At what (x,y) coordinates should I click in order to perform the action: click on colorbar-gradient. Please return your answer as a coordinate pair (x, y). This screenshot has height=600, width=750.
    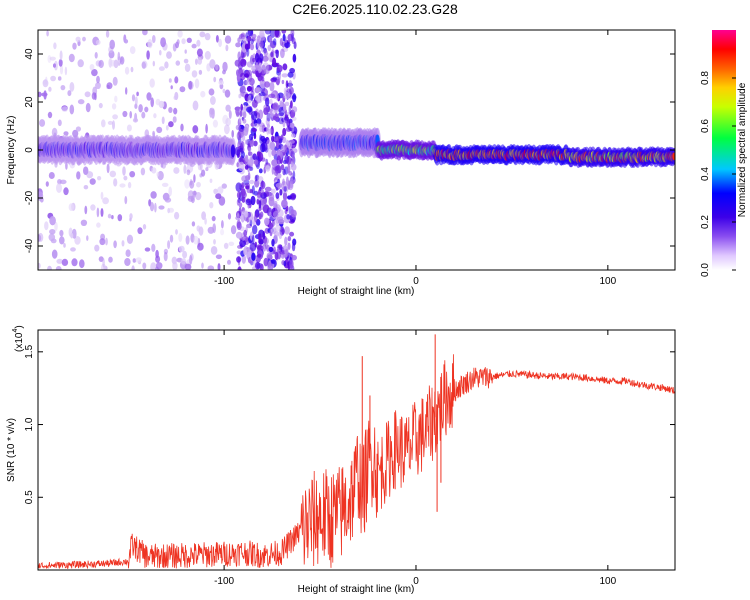
    Looking at the image, I should click on (724, 150).